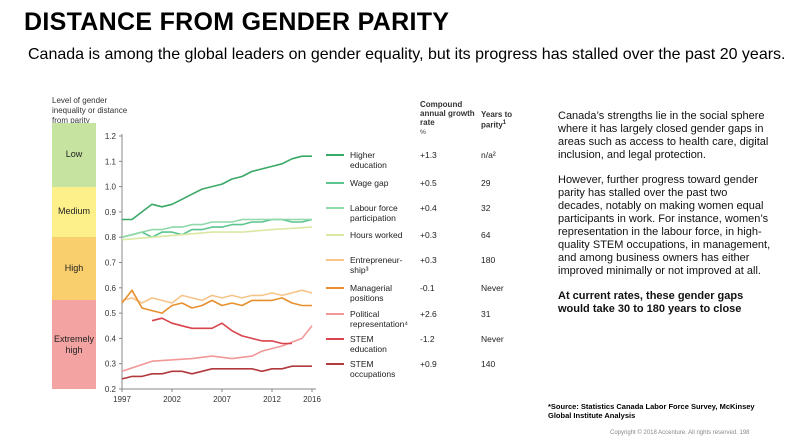 Image resolution: width=794 pixels, height=446 pixels. What do you see at coordinates (216, 372) in the screenshot?
I see `series-line-stem-occupations` at bounding box center [216, 372].